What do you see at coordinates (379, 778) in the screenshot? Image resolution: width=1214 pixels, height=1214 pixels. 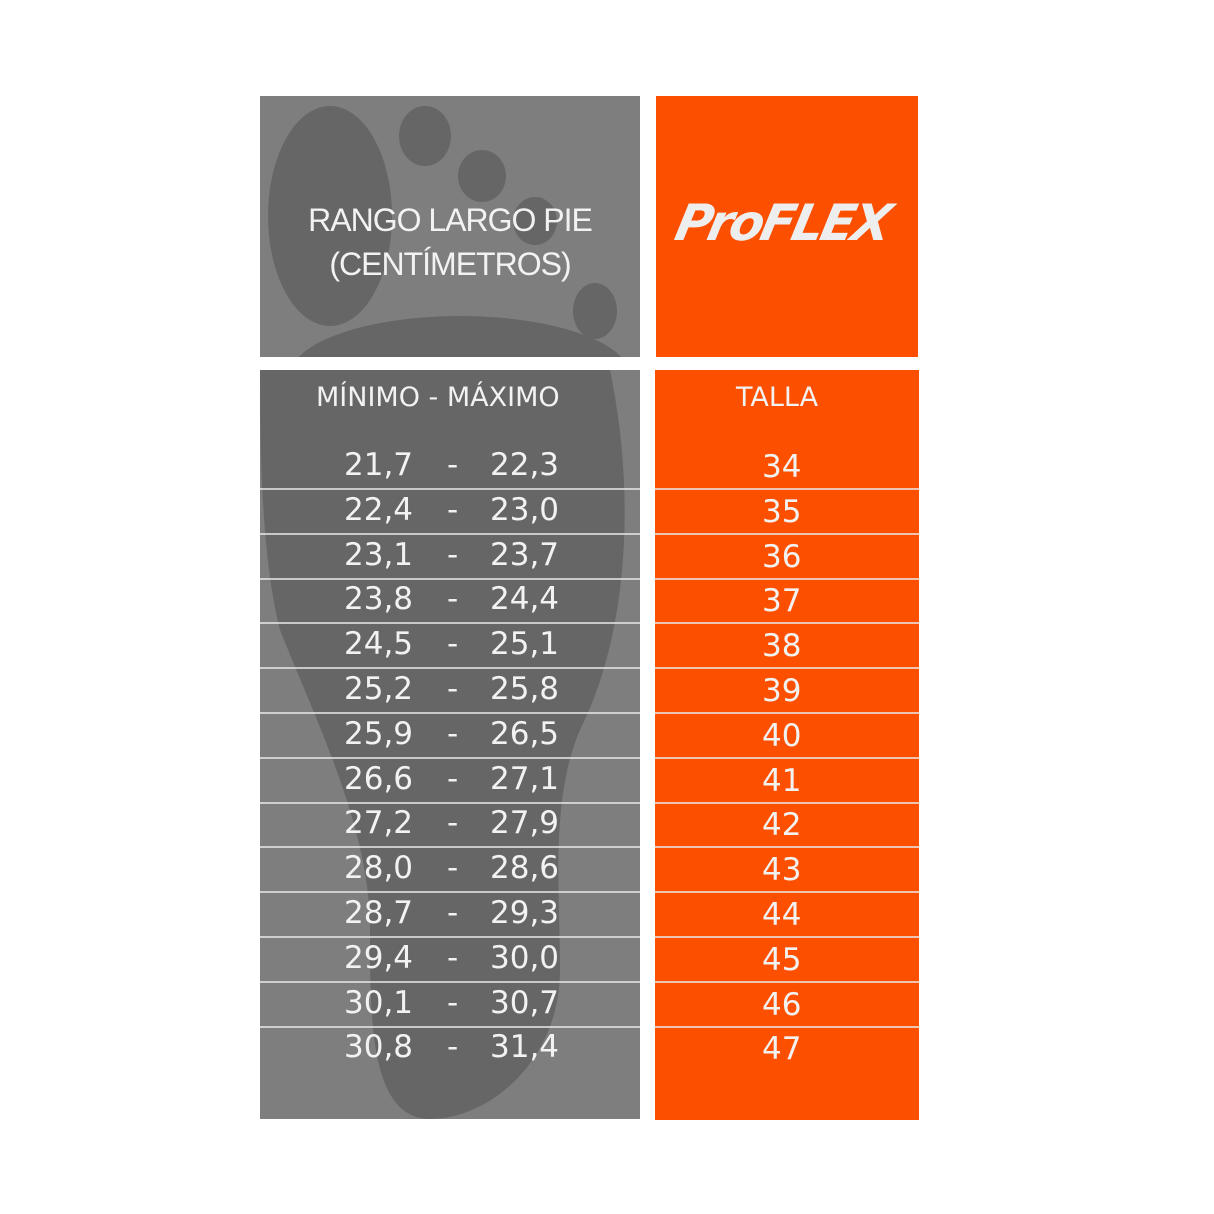 I see `min-value: 26,6` at bounding box center [379, 778].